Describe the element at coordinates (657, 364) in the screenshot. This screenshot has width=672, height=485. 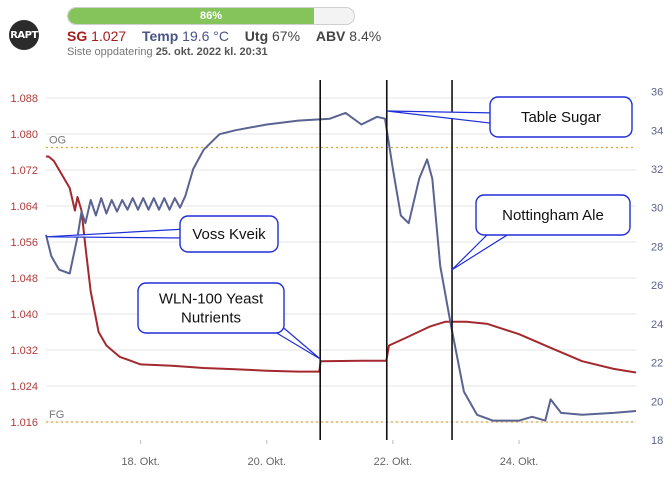
I see `y-right-tick-label: 22` at that location.